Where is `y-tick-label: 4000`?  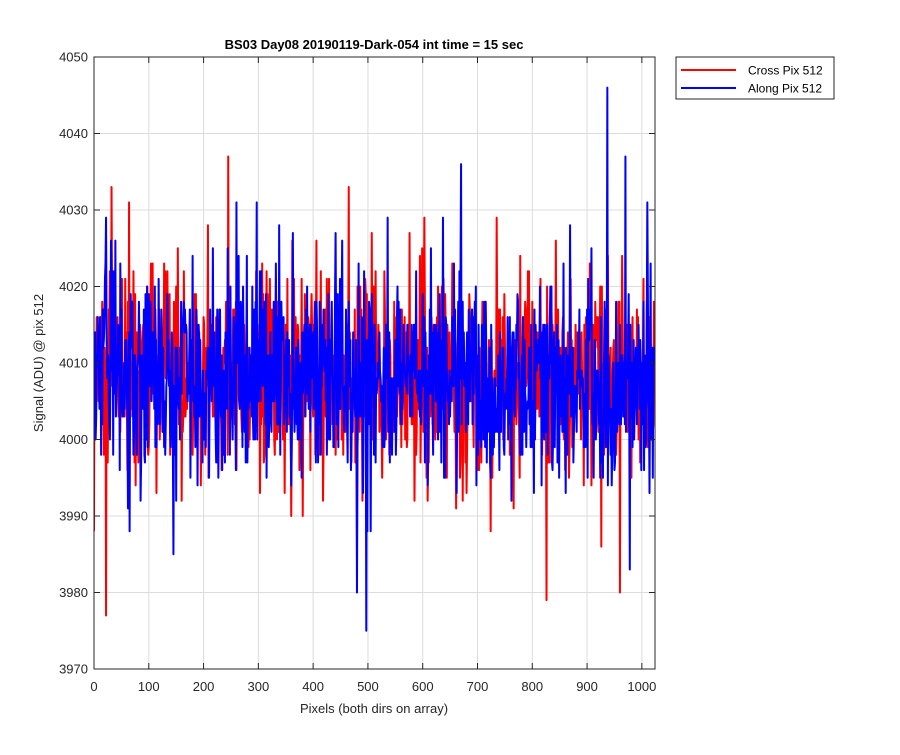
y-tick-label: 4000 is located at coordinates (73, 439).